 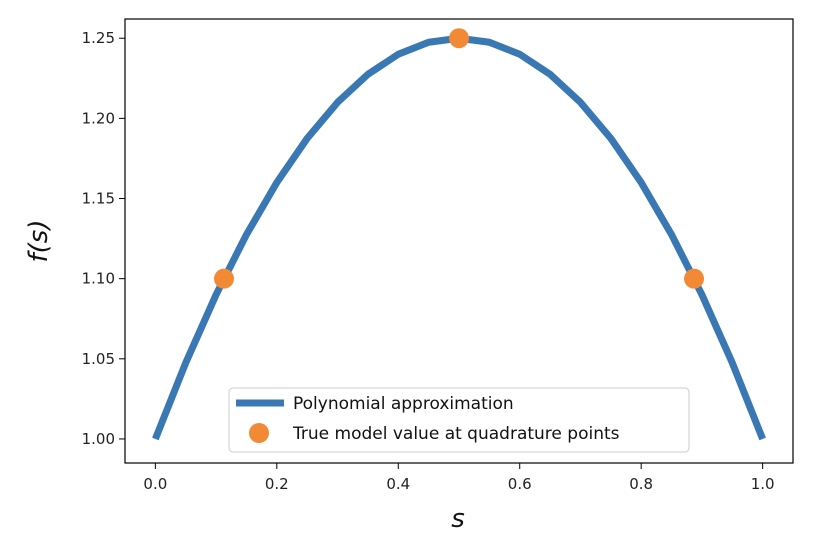 I want to click on x-tick-label: 0.8, so click(x=641, y=484).